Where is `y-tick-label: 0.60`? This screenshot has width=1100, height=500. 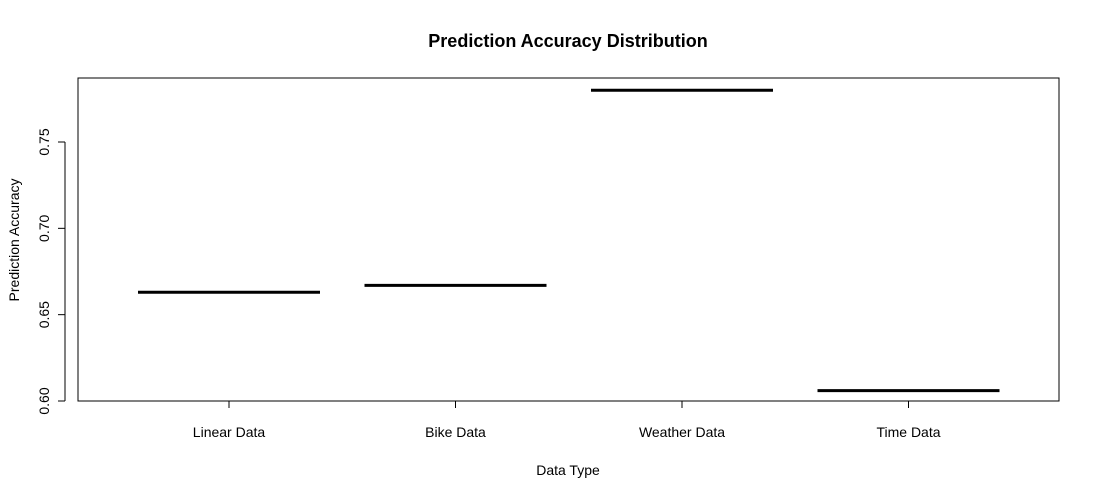
y-tick-label: 0.60 is located at coordinates (44, 400).